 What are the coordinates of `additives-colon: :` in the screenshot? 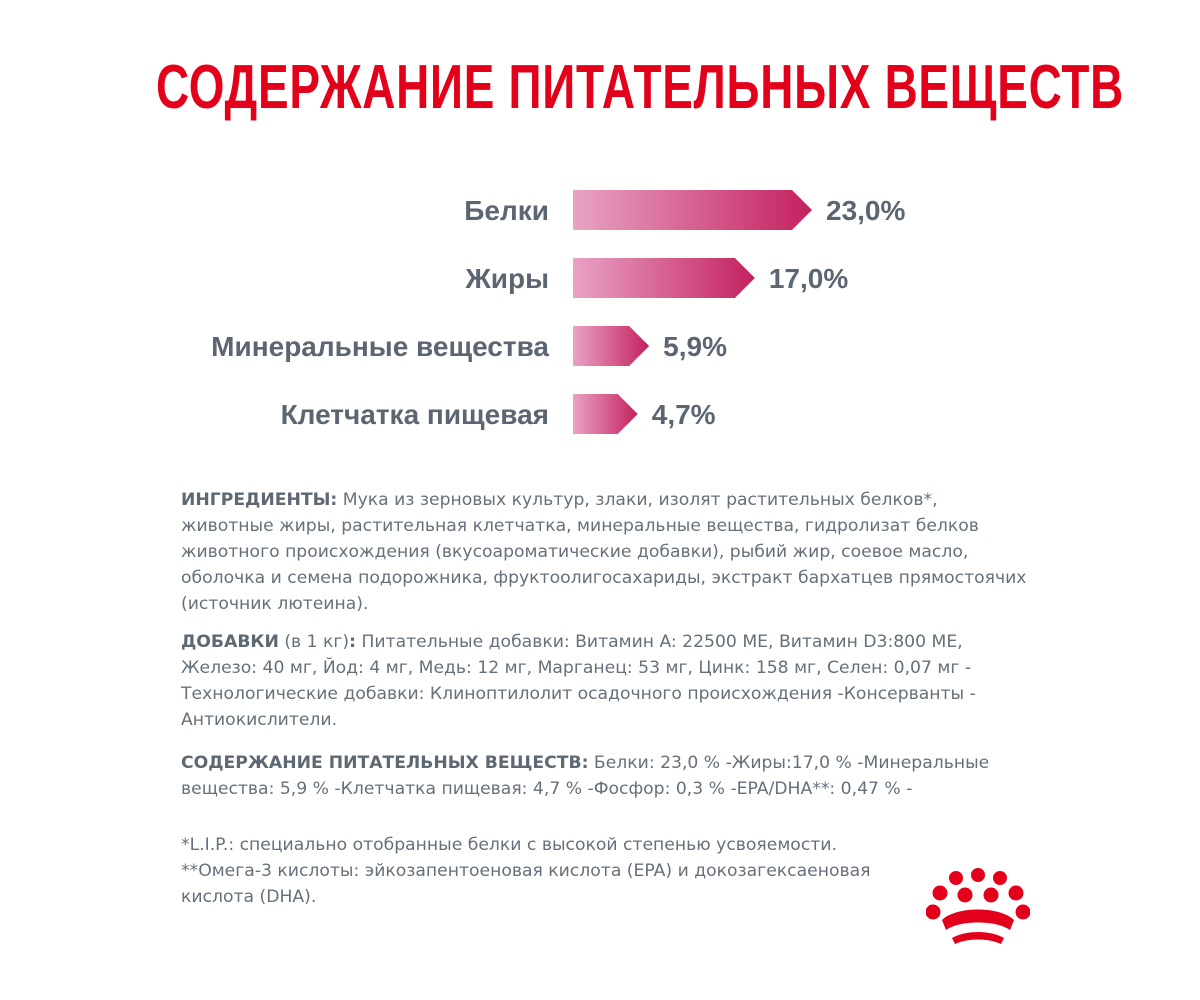 It's located at (353, 642).